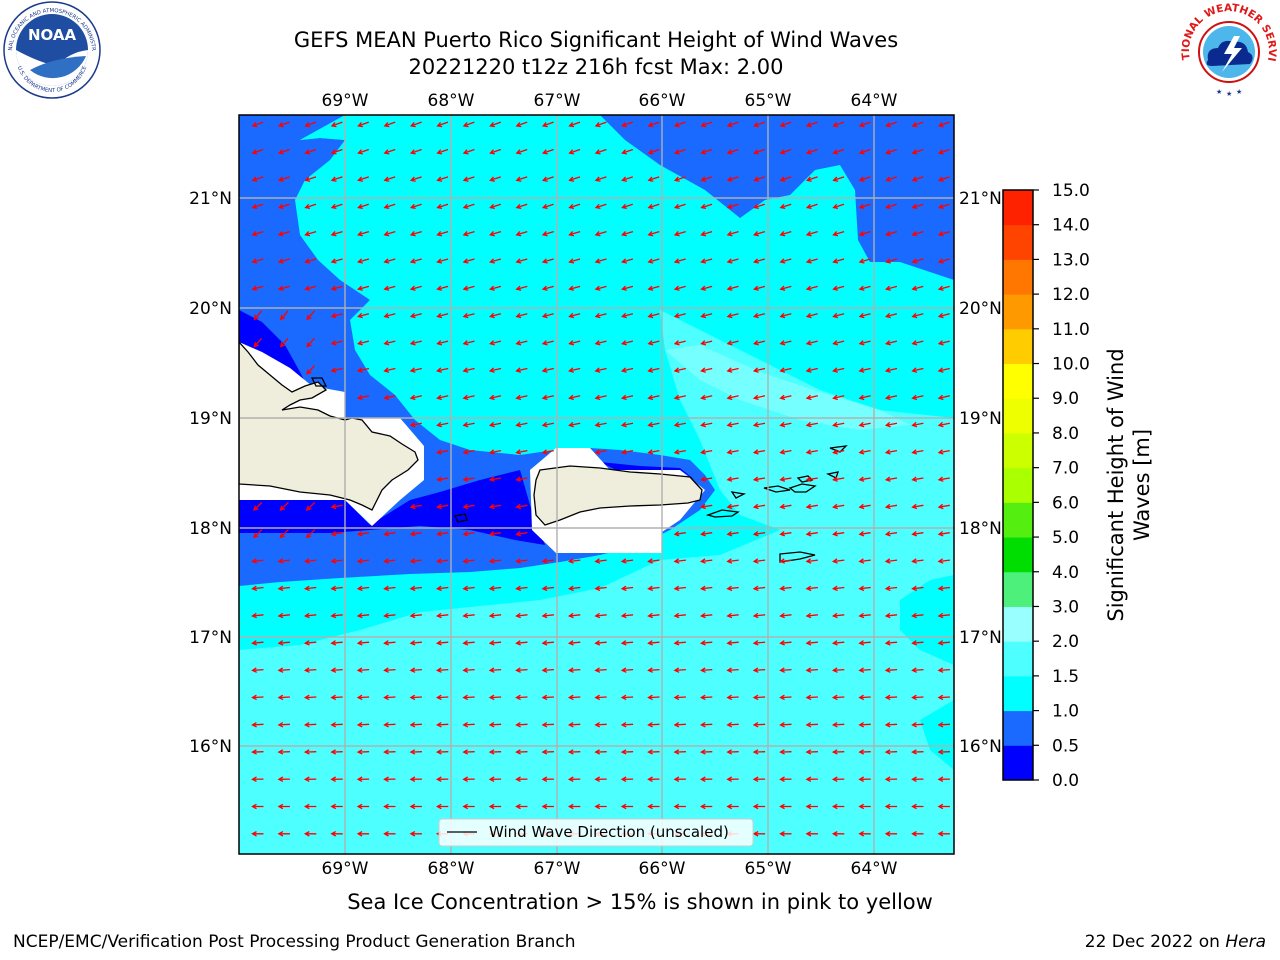 This screenshot has height=960, width=1280. Describe the element at coordinates (1065, 642) in the screenshot. I see `colorbar-tick-label: 2.0` at that location.